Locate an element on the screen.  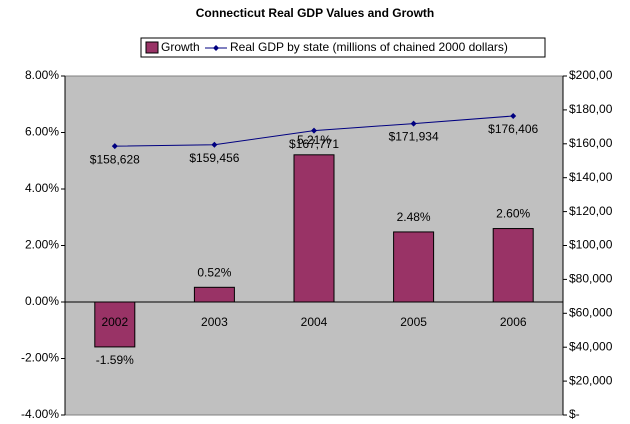
y2-tick-label: $200,00 is located at coordinates (591, 75).